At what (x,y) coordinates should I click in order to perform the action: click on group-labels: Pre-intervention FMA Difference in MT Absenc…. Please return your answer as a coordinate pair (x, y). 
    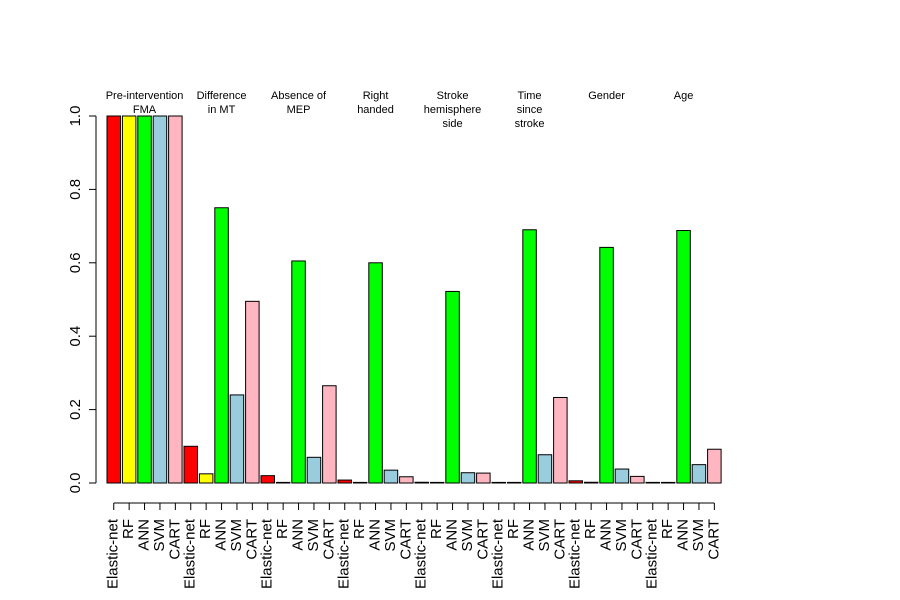
    Looking at the image, I should click on (400, 110).